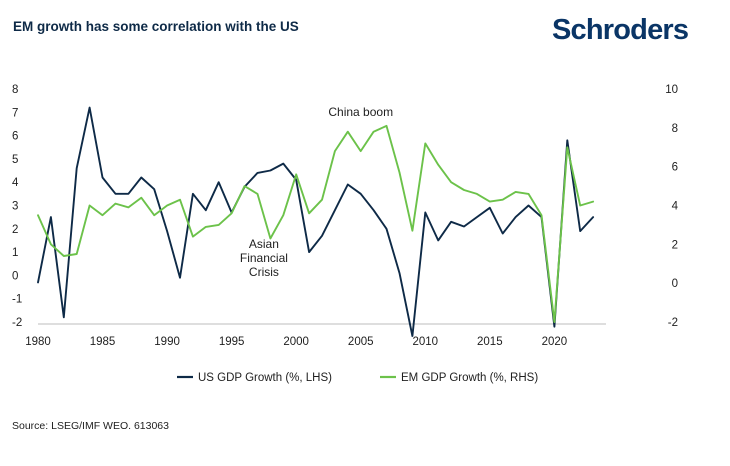 This screenshot has height=466, width=730. What do you see at coordinates (90, 426) in the screenshot?
I see `source-note: Source: LSEG/IMF WEO. 613063` at bounding box center [90, 426].